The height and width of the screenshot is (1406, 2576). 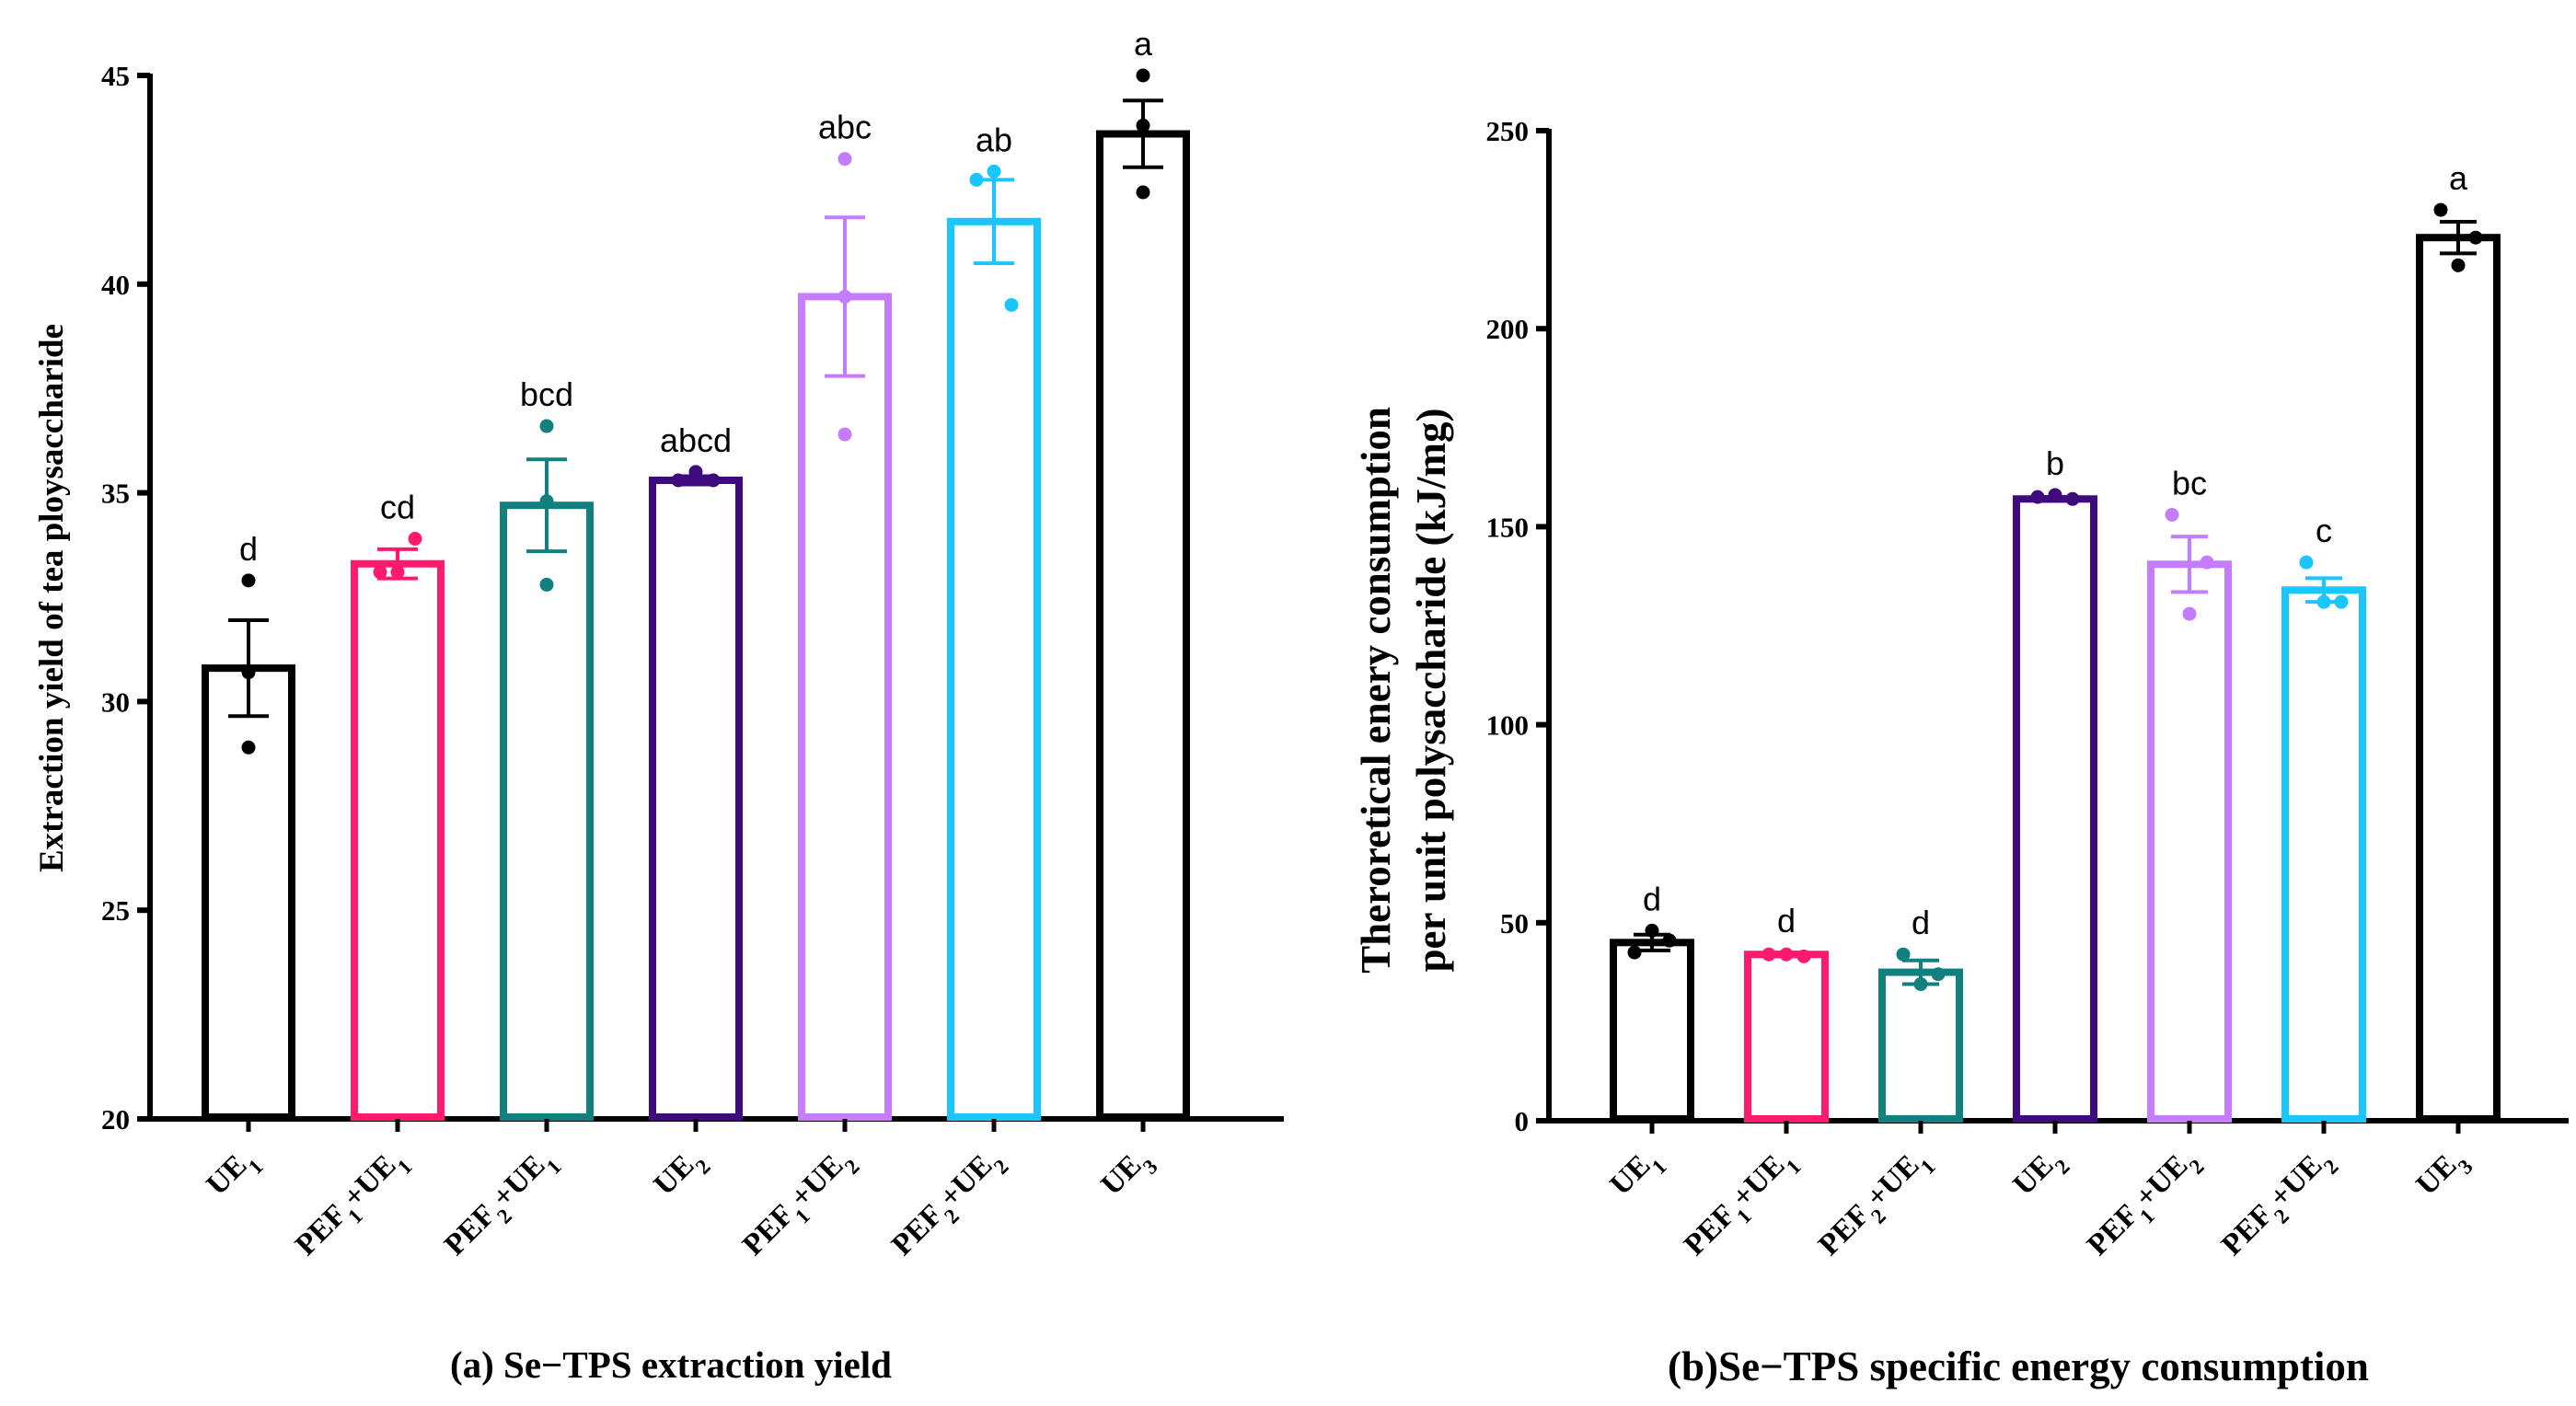 What do you see at coordinates (115, 285) in the screenshot?
I see `chart-a-ytick-label: 40` at bounding box center [115, 285].